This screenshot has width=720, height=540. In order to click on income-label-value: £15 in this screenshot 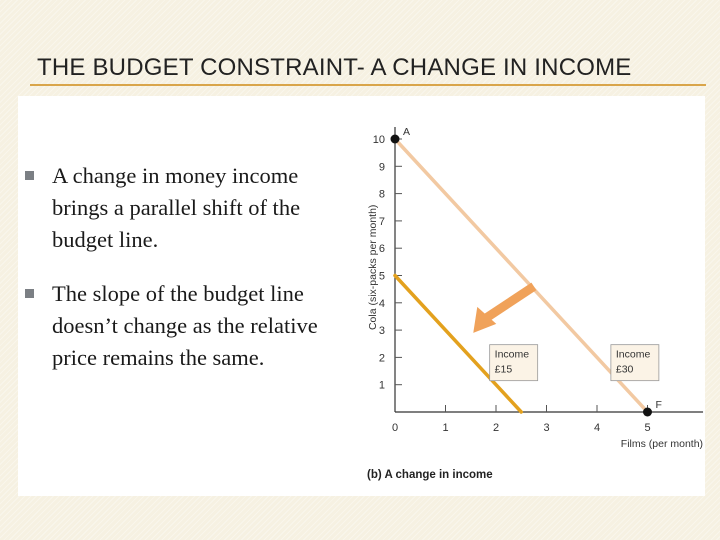, I will do `click(504, 370)`.